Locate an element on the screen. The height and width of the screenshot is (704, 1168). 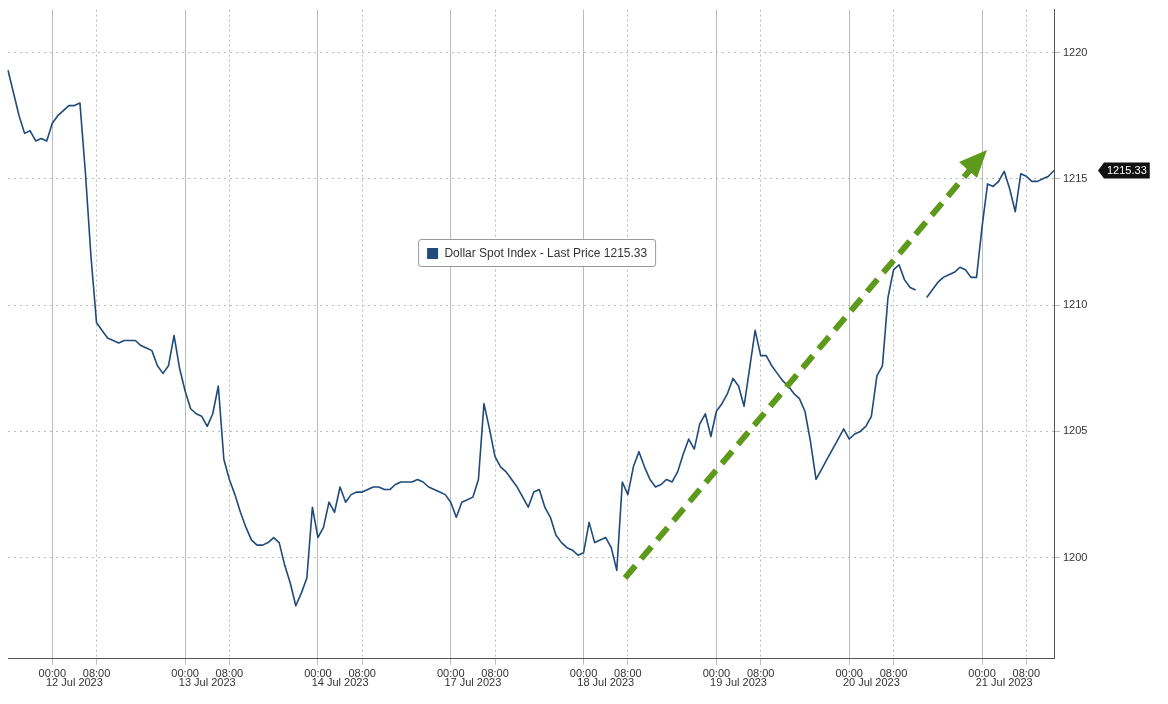
legend-label: Dollar Spot Index - Last Price 1215.33 is located at coordinates (546, 253).